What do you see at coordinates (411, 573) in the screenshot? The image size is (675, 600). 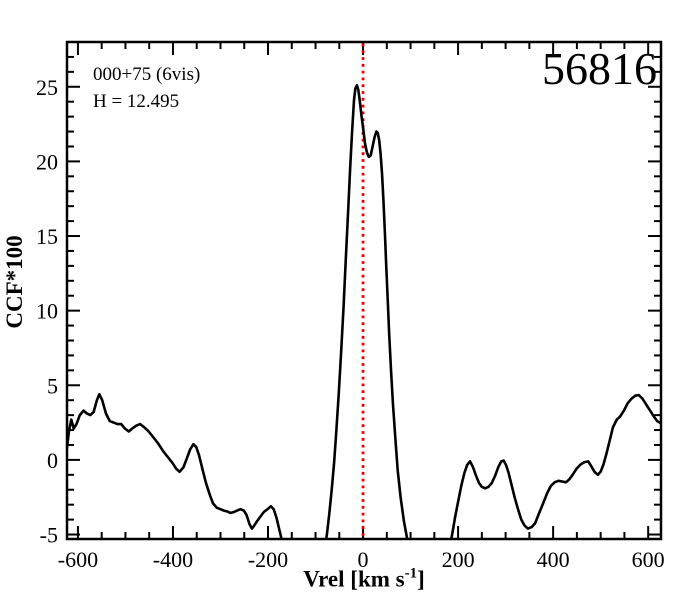 I see `x-axis-label-superscript: -1` at bounding box center [411, 573].